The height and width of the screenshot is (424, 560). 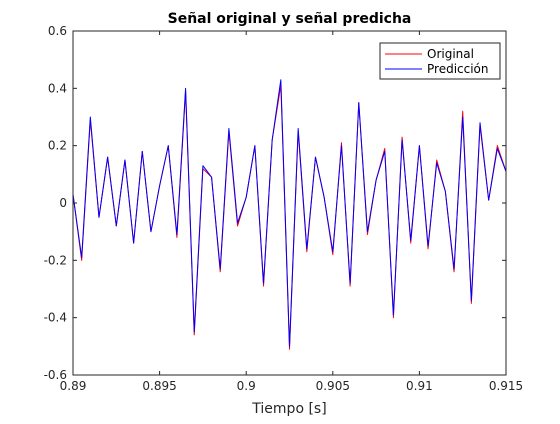 I want to click on x-tick-label: 0.915, so click(x=506, y=386).